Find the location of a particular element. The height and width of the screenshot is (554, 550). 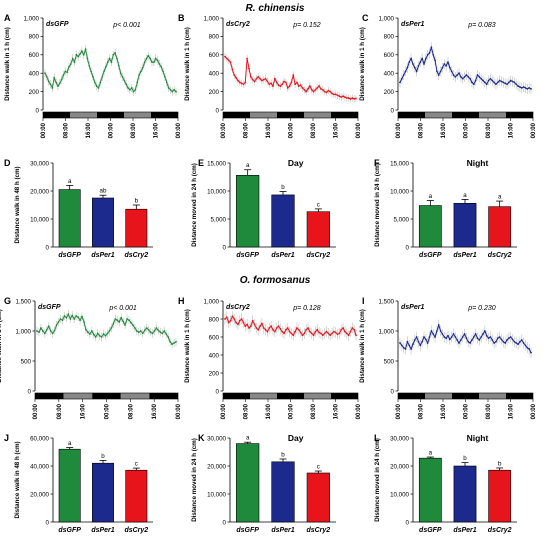

p-value-label: p= 0.152 is located at coordinates (306, 25).